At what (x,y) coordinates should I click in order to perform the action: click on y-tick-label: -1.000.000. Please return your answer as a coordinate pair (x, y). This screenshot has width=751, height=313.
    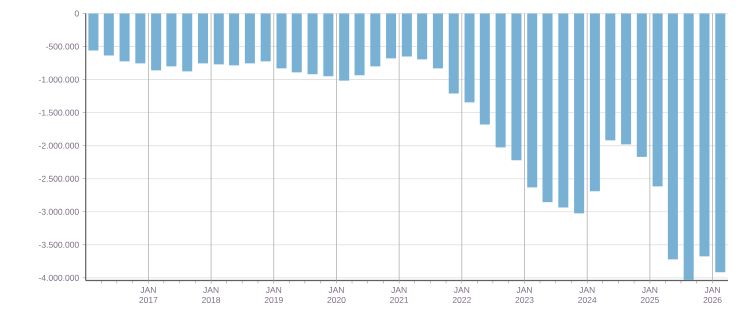
    Looking at the image, I should click on (58, 79).